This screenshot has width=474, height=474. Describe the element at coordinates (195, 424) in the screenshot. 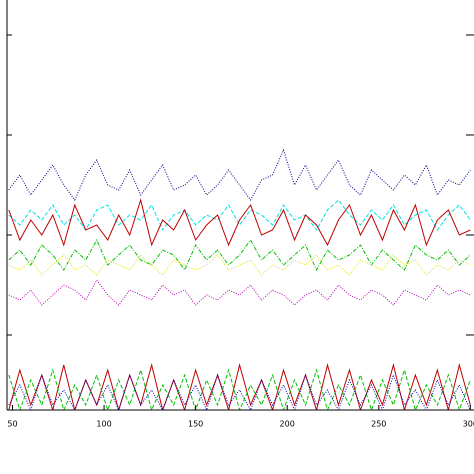

I see `x-tick-label: 150` at that location.